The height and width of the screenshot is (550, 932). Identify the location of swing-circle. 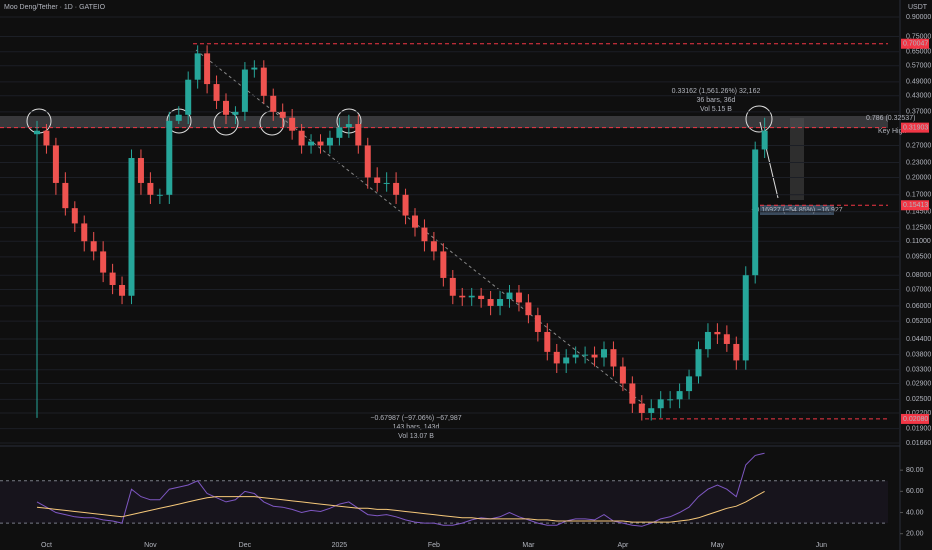
(759, 119).